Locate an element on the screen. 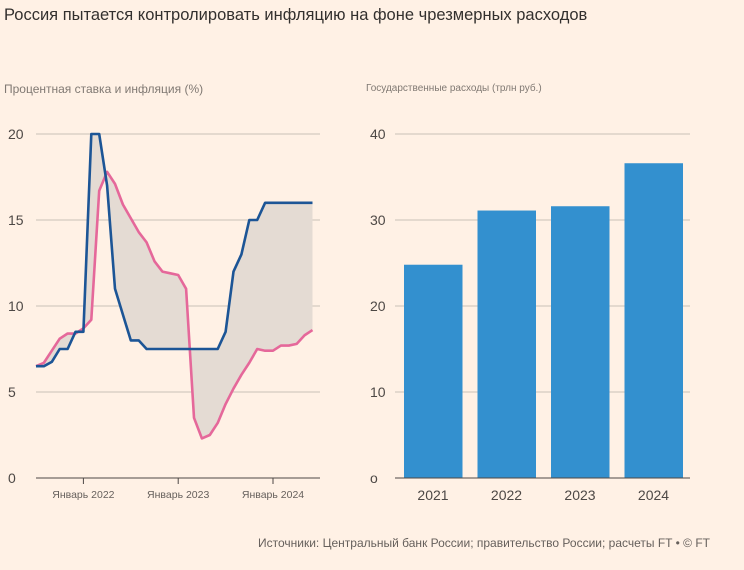  y-tick-label: 30 is located at coordinates (378, 220).